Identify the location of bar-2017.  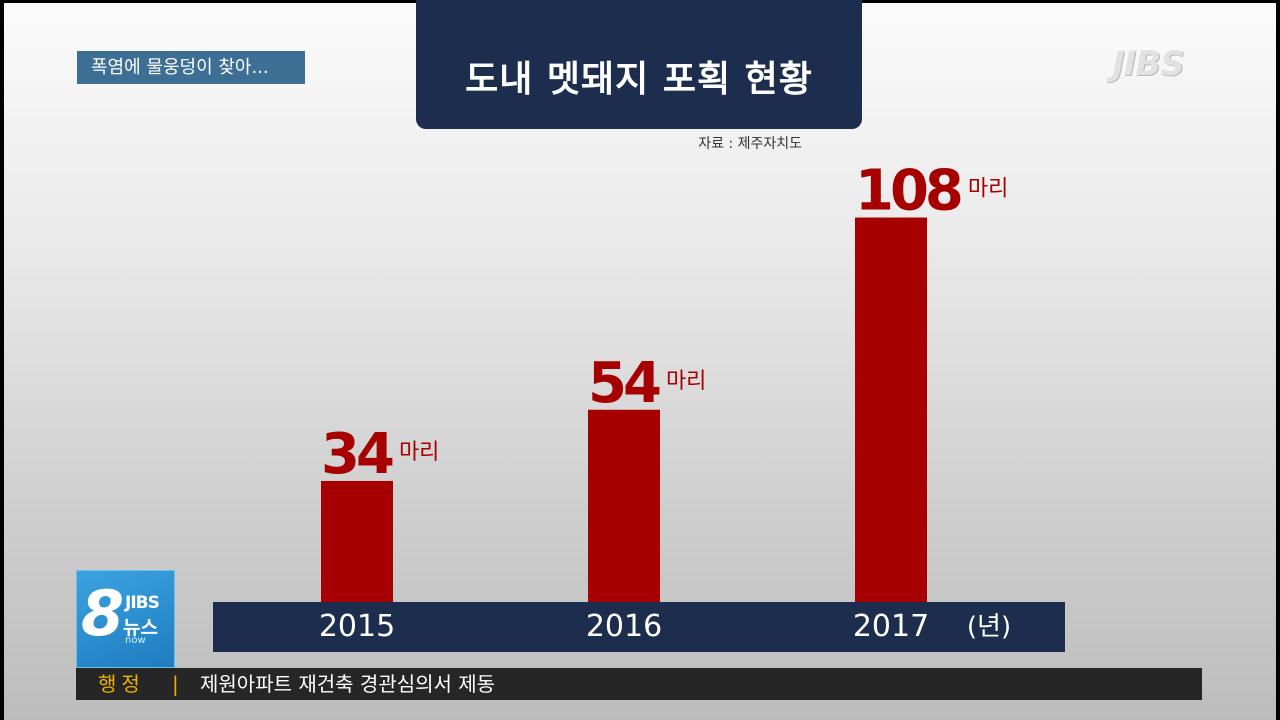
(891, 409).